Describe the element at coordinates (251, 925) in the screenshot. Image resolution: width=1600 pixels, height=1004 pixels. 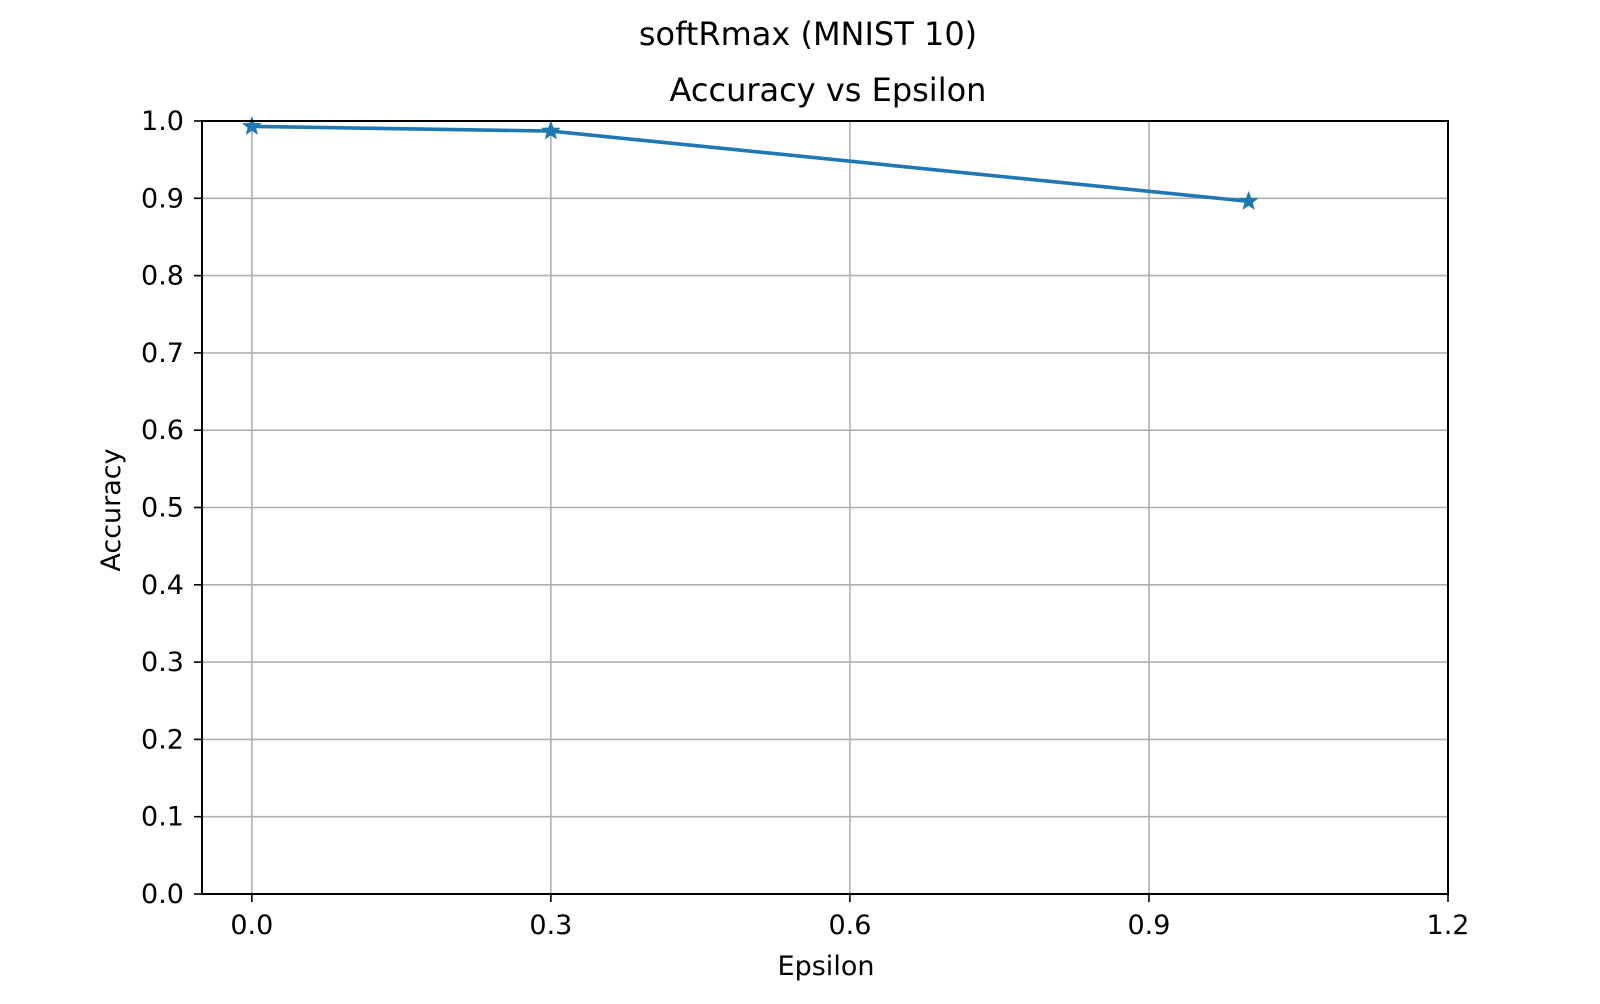
I see `x-tick-label: 0.0` at that location.